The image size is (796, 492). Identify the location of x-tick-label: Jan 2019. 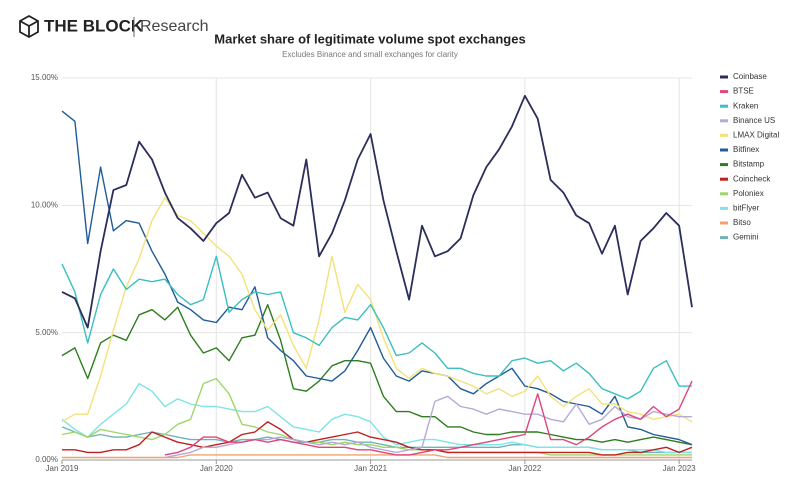
(62, 468).